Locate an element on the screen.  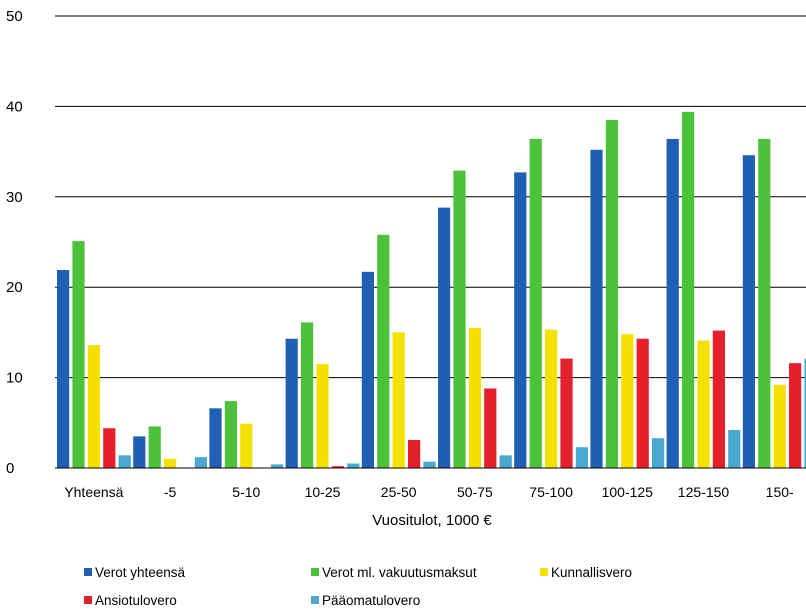
x-tick-label: 125-150 is located at coordinates (704, 492).